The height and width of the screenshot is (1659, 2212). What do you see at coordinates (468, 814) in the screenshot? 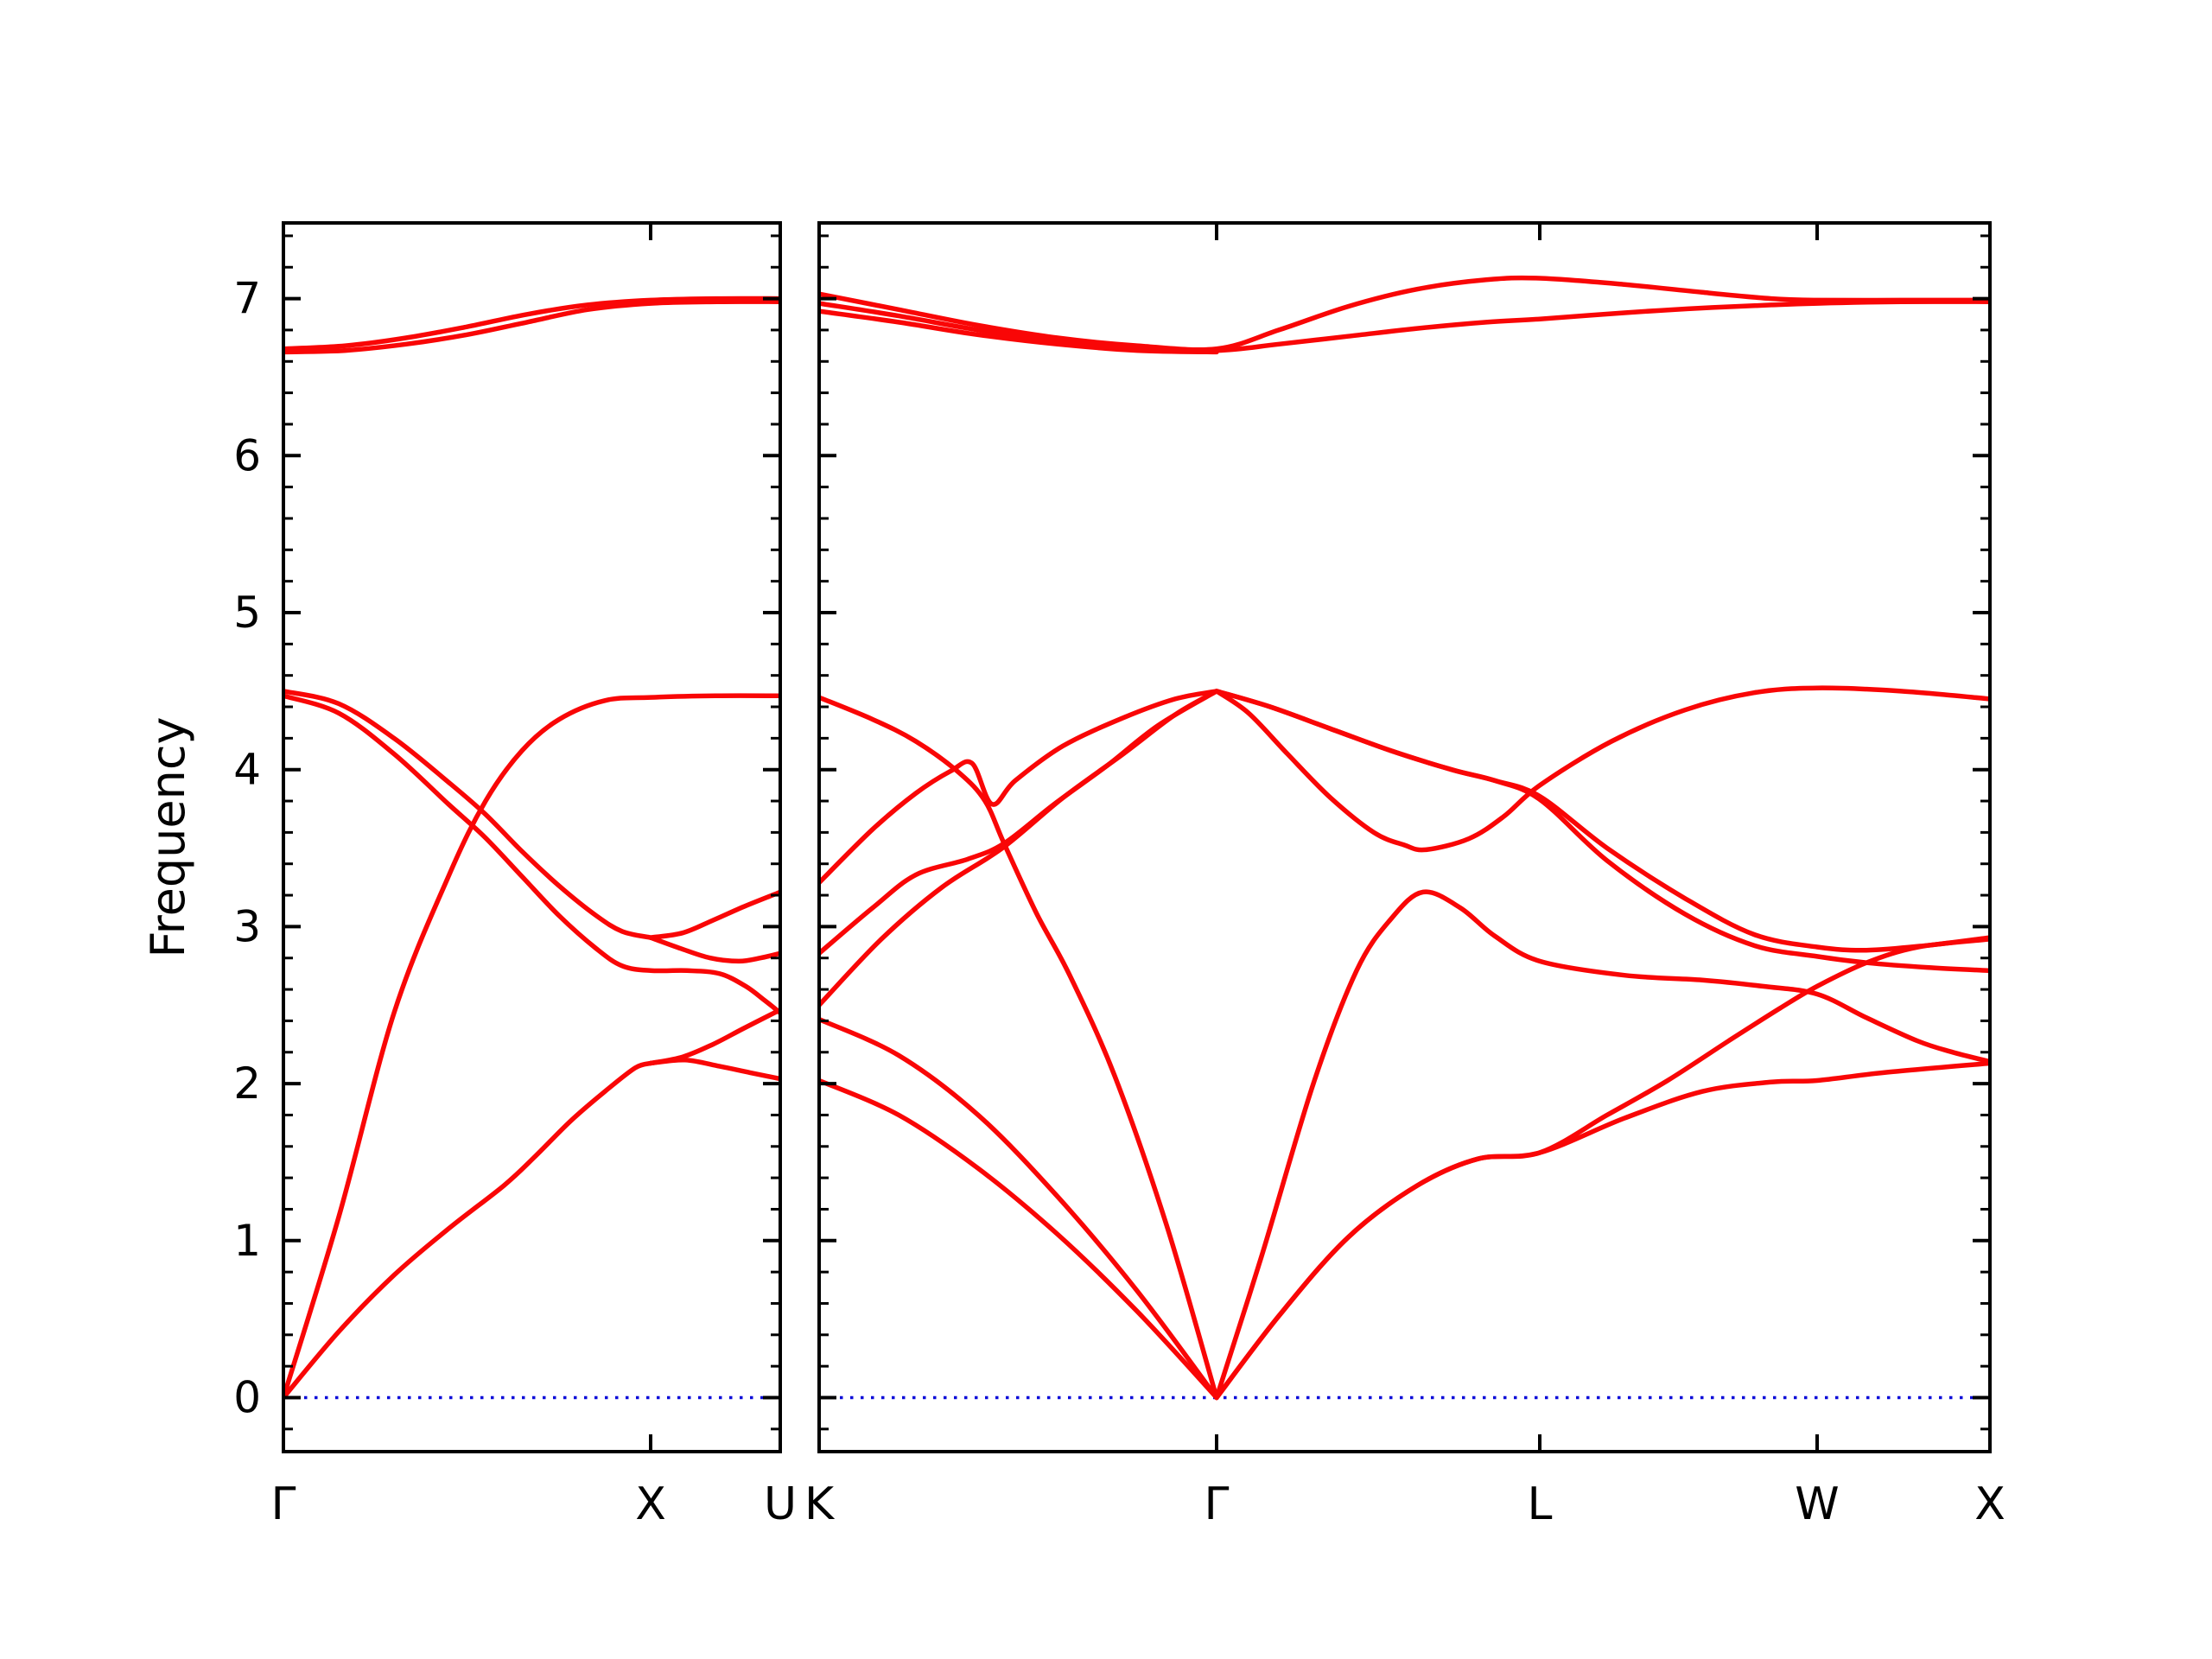
I see `band-left-optical-TO-mid` at bounding box center [468, 814].